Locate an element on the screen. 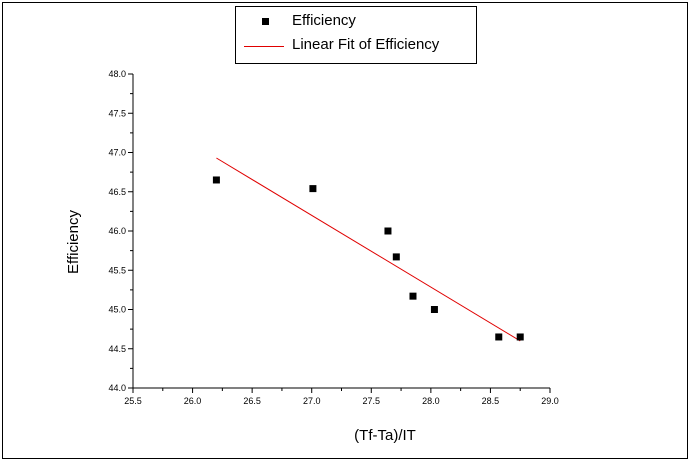 Image resolution: width=691 pixels, height=462 pixels. square-marker-icon is located at coordinates (265, 21).